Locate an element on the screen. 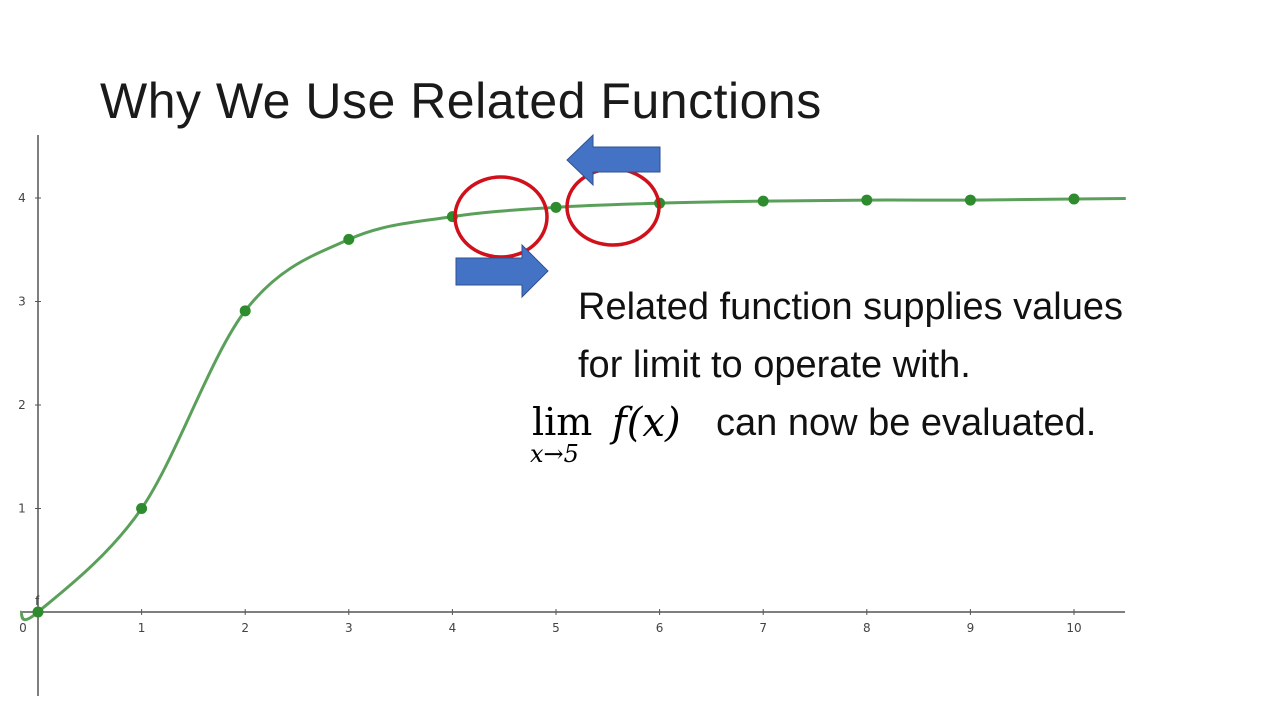 The image size is (1280, 720). x-tick-label: 1 is located at coordinates (142, 628).